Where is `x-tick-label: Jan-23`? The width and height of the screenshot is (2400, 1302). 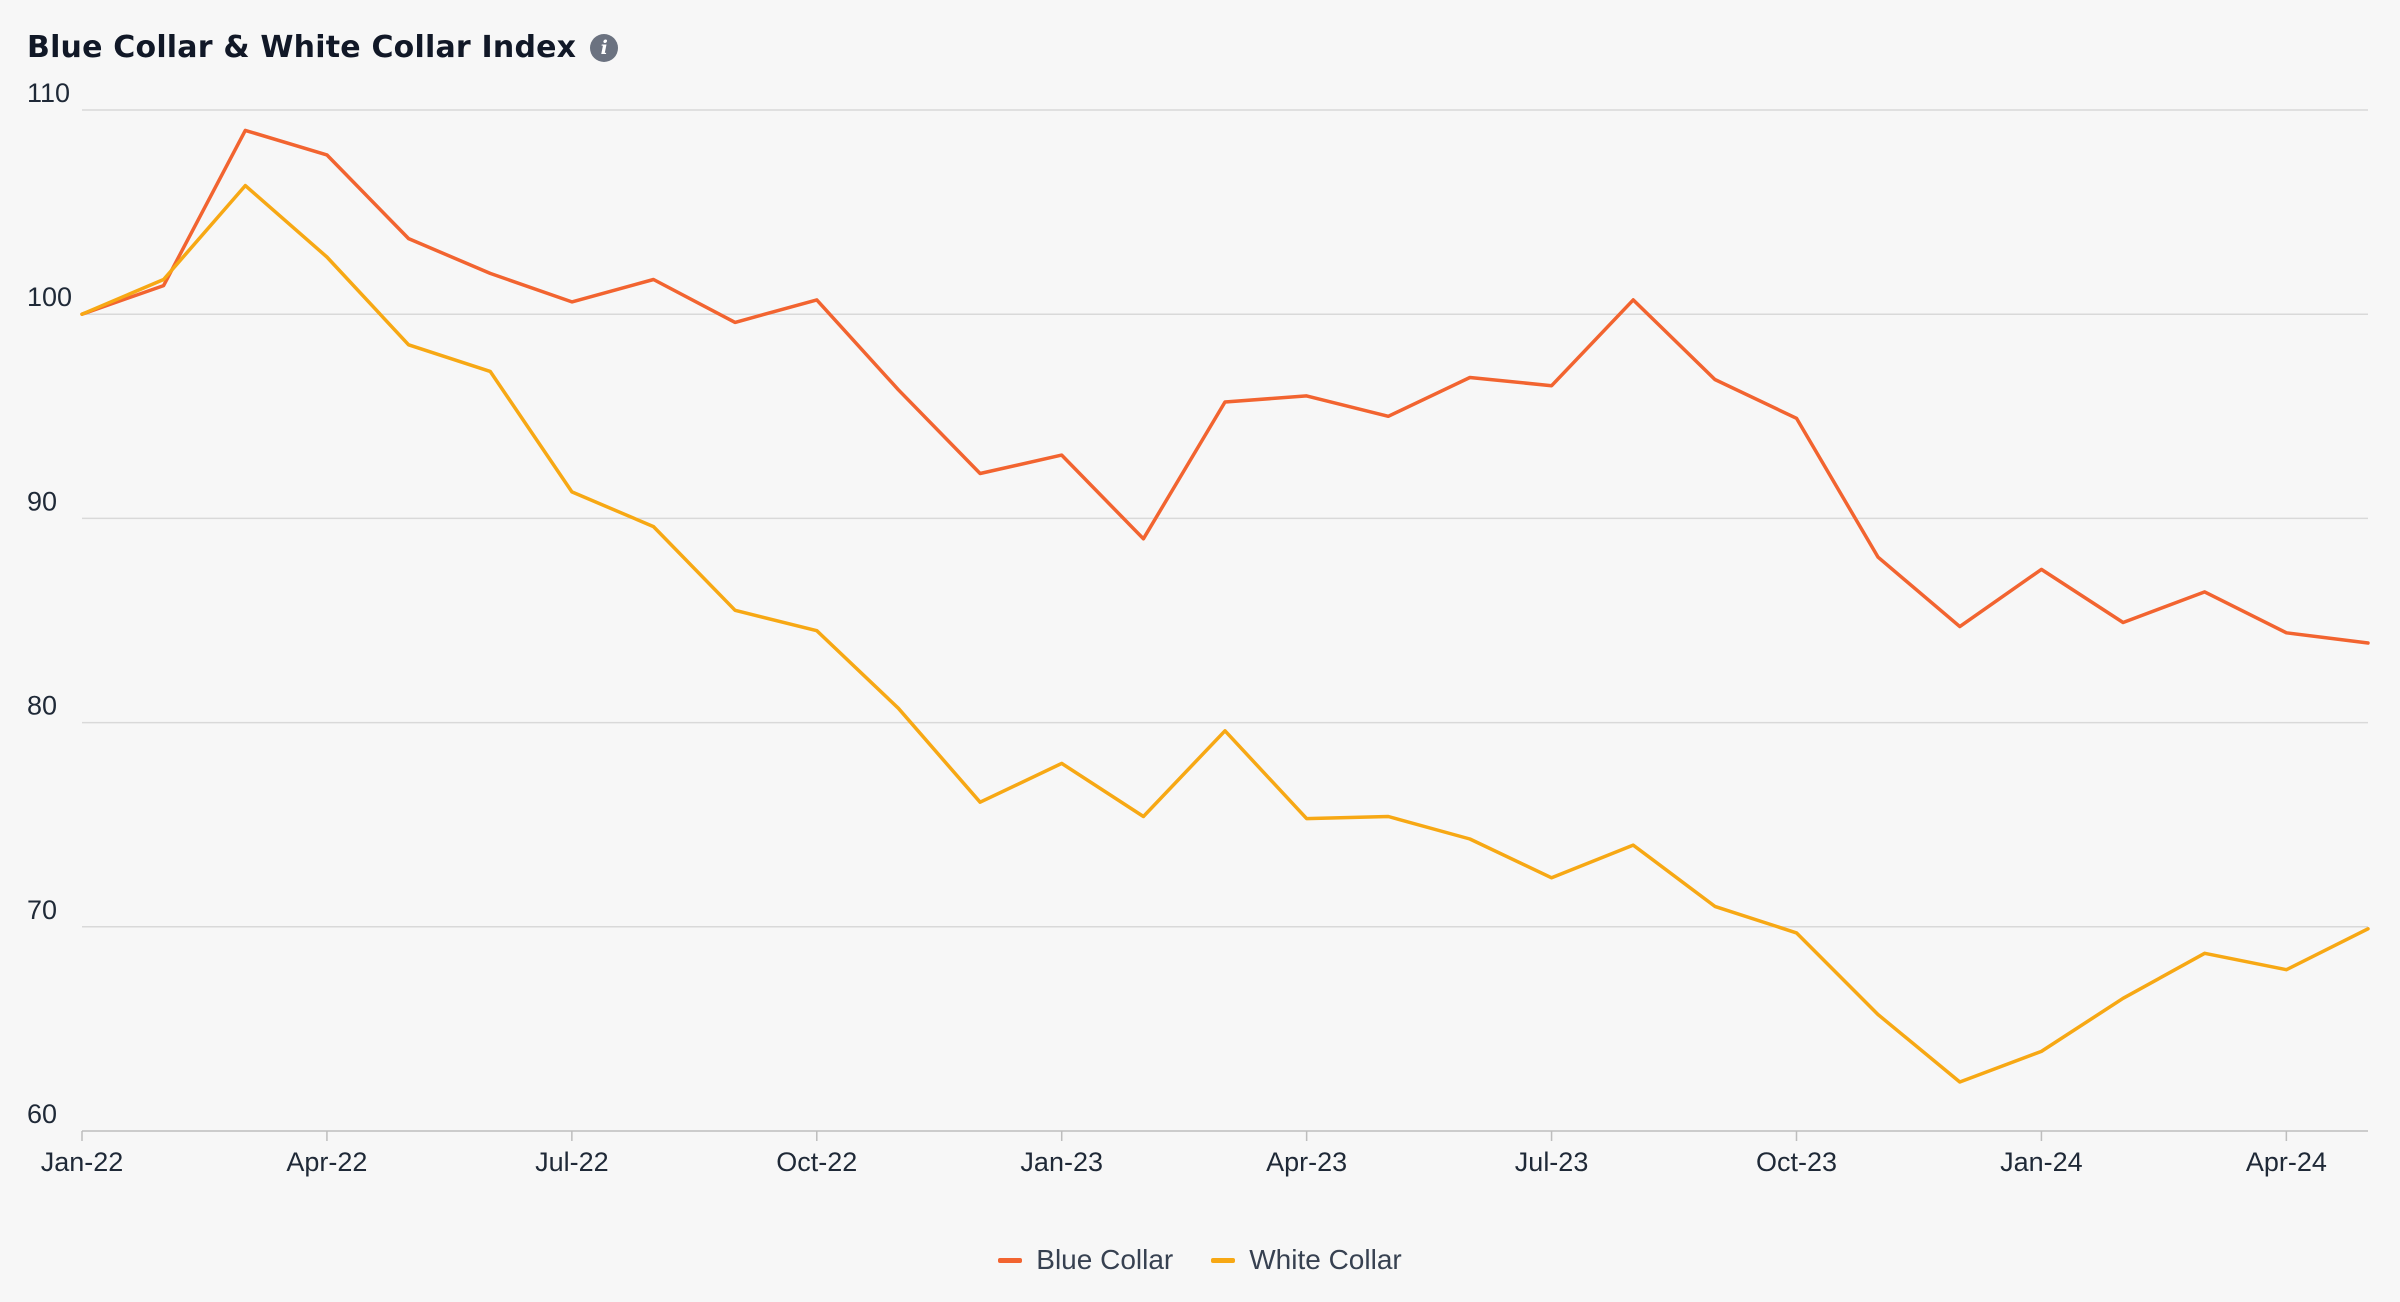
x-tick-label: Jan-23 is located at coordinates (1061, 1162).